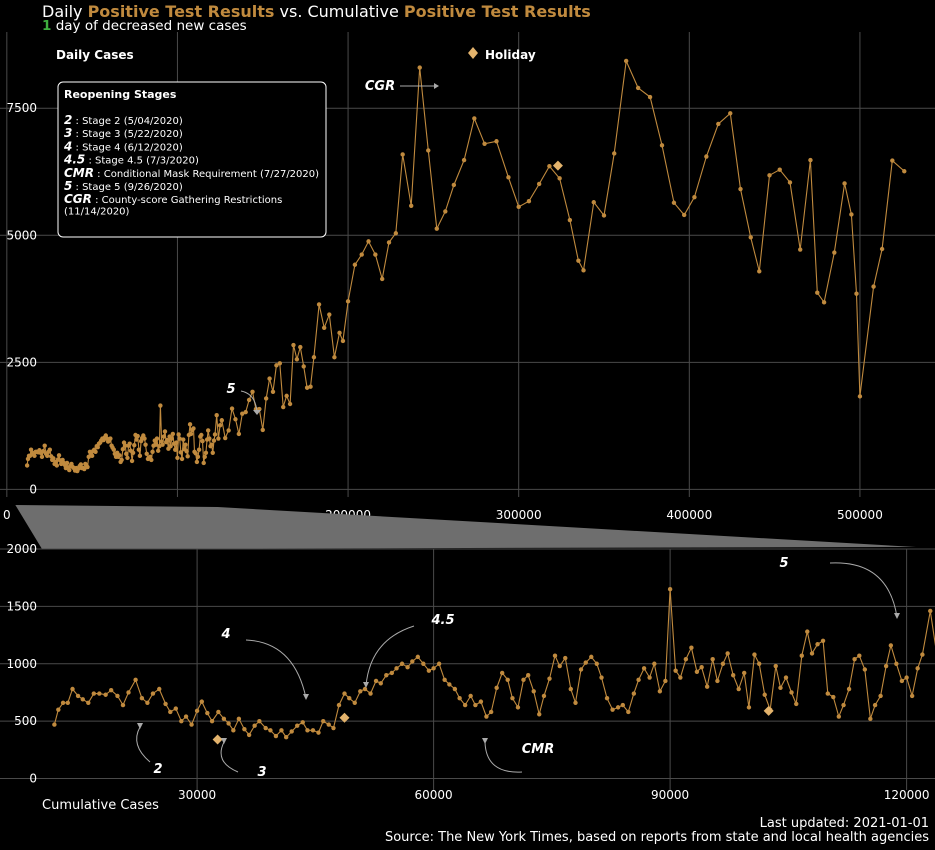  What do you see at coordinates (127, 187) in the screenshot?
I see `stage-text: : Stage 5 (9/26/2020)` at bounding box center [127, 187].